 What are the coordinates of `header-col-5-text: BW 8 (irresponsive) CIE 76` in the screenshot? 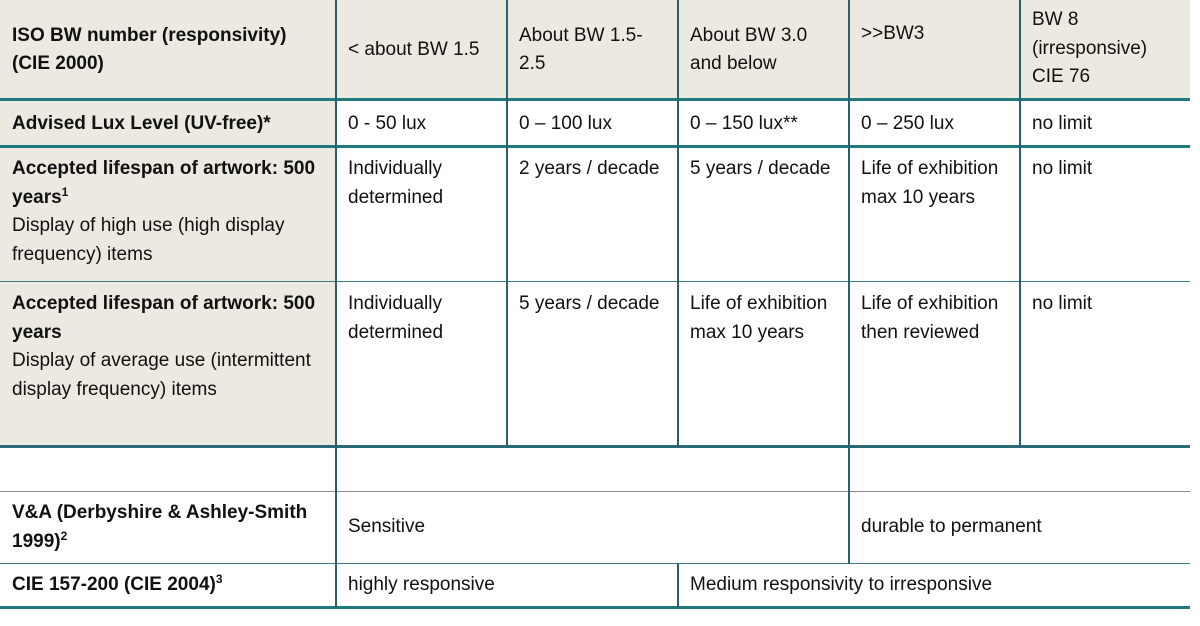 It's located at (1090, 48).